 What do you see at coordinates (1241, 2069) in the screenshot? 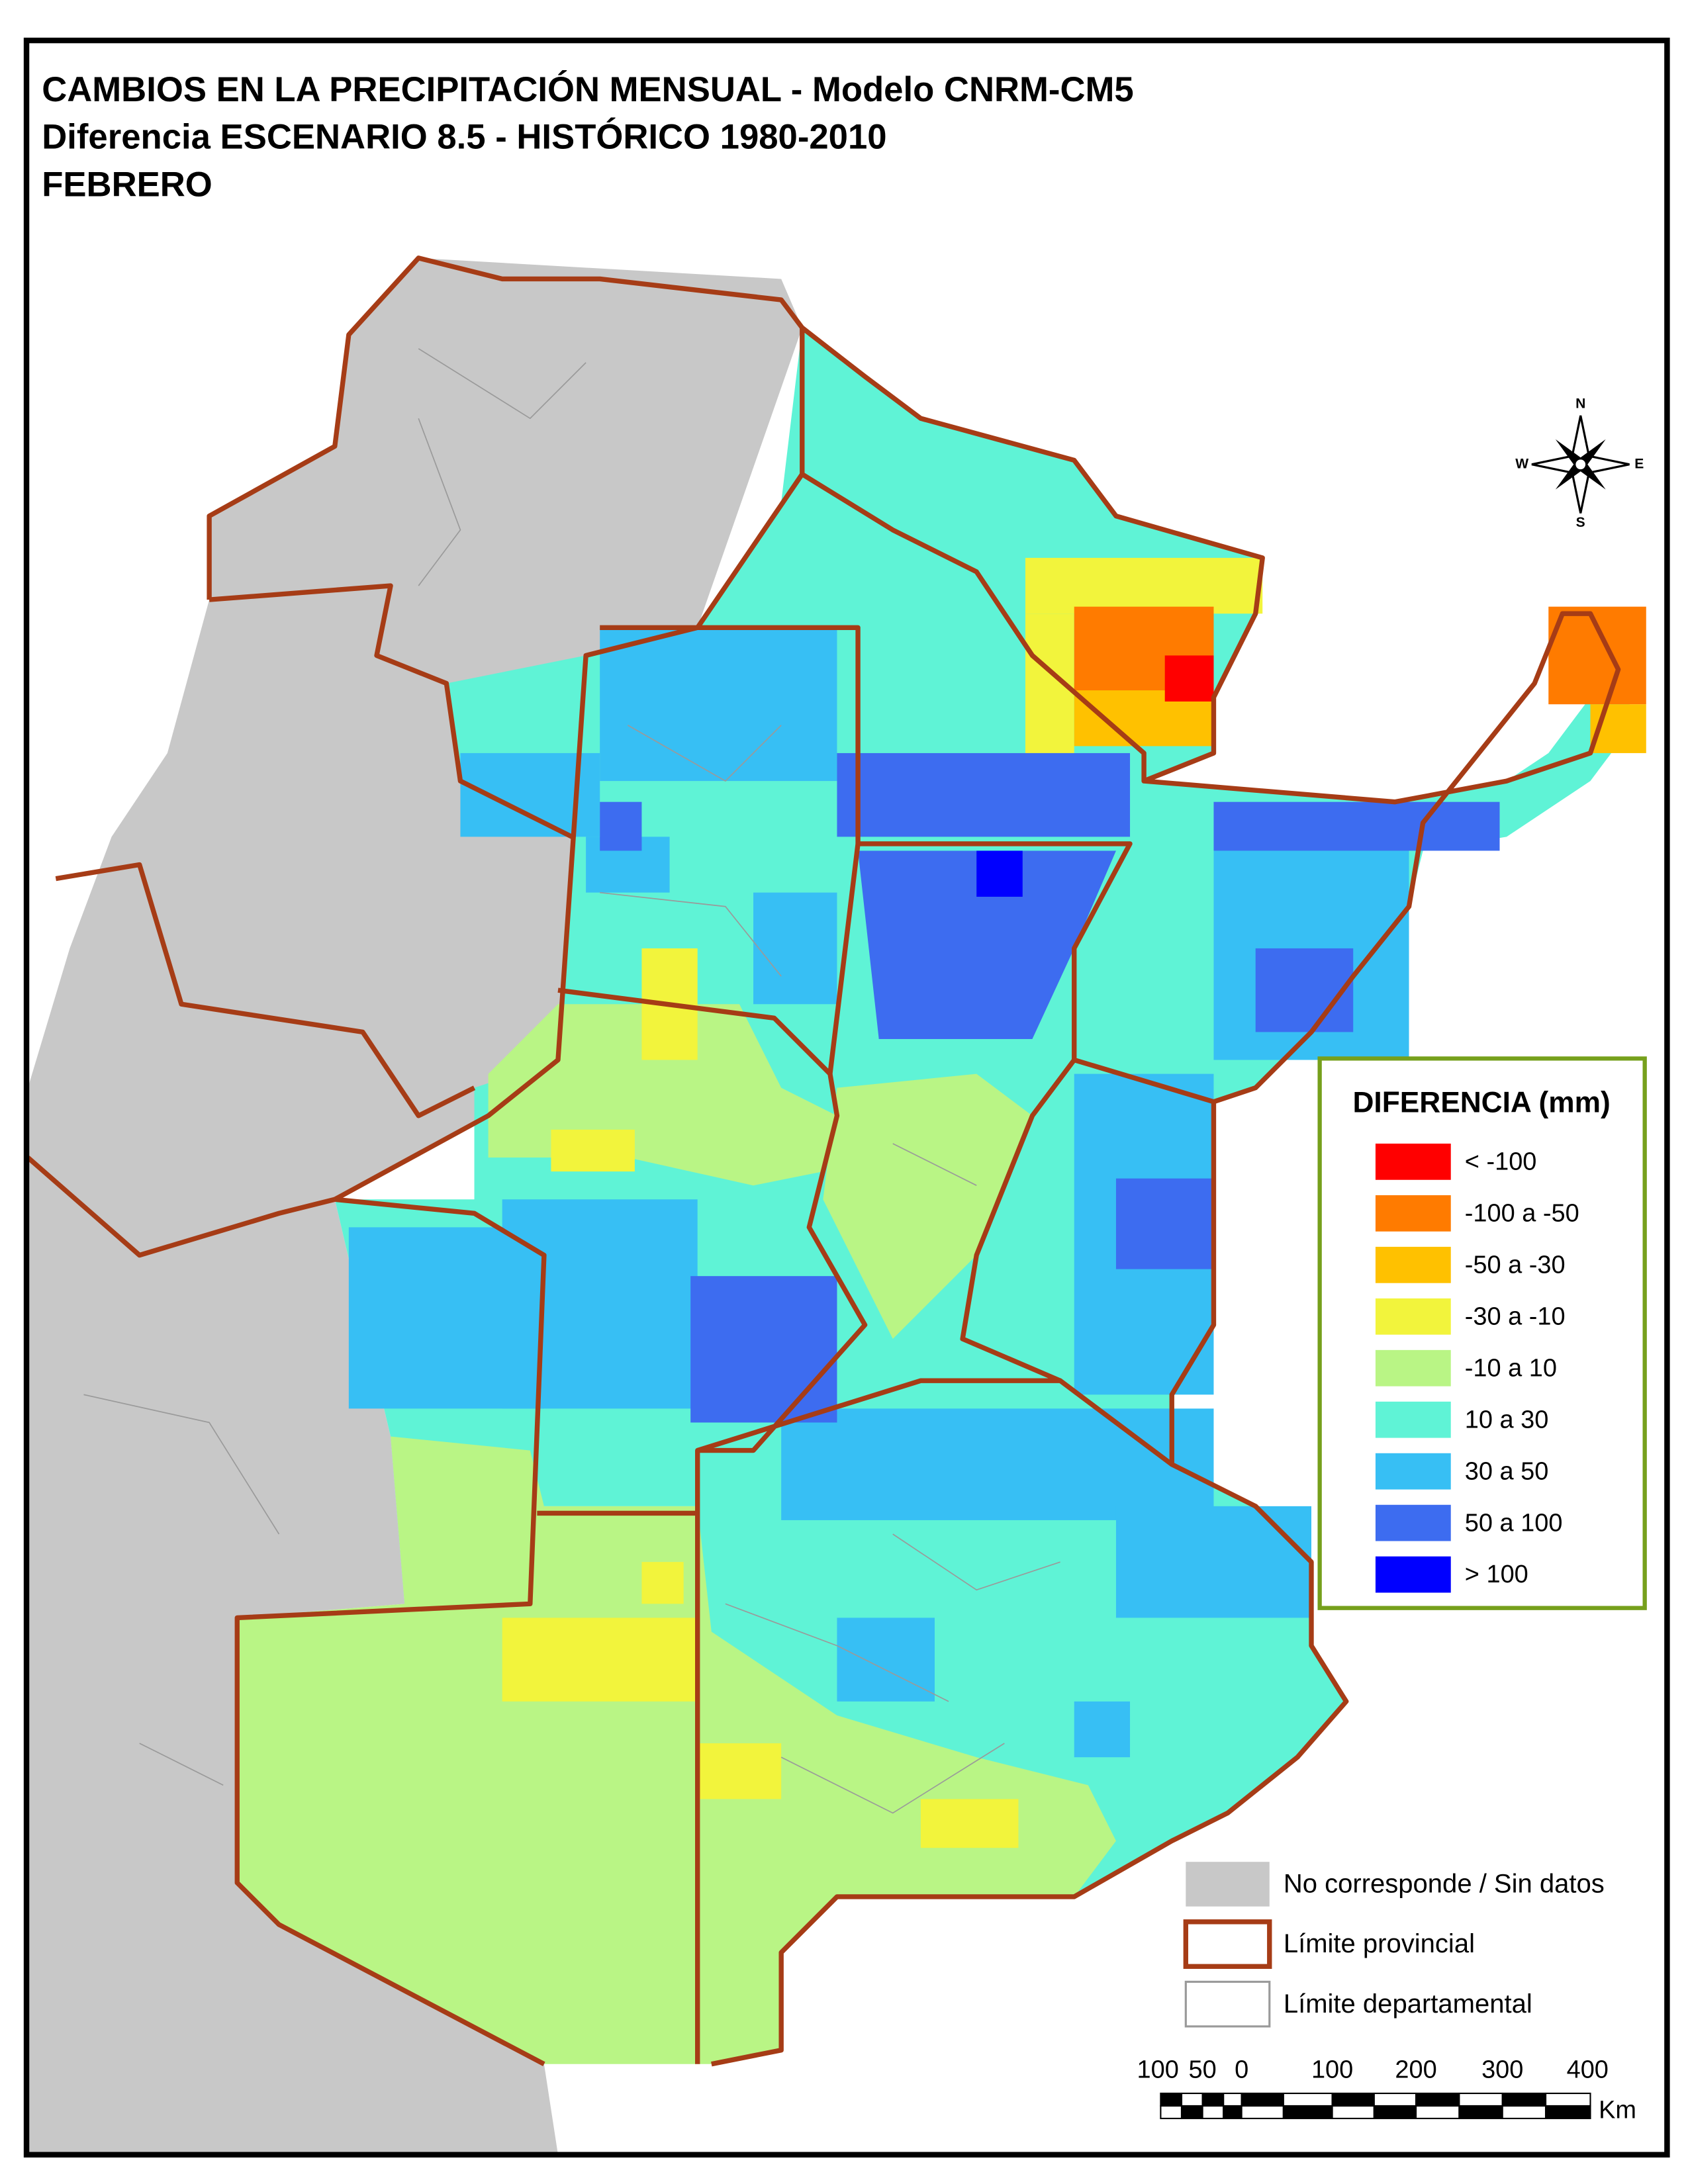
I see `scale-label: 0` at bounding box center [1241, 2069].